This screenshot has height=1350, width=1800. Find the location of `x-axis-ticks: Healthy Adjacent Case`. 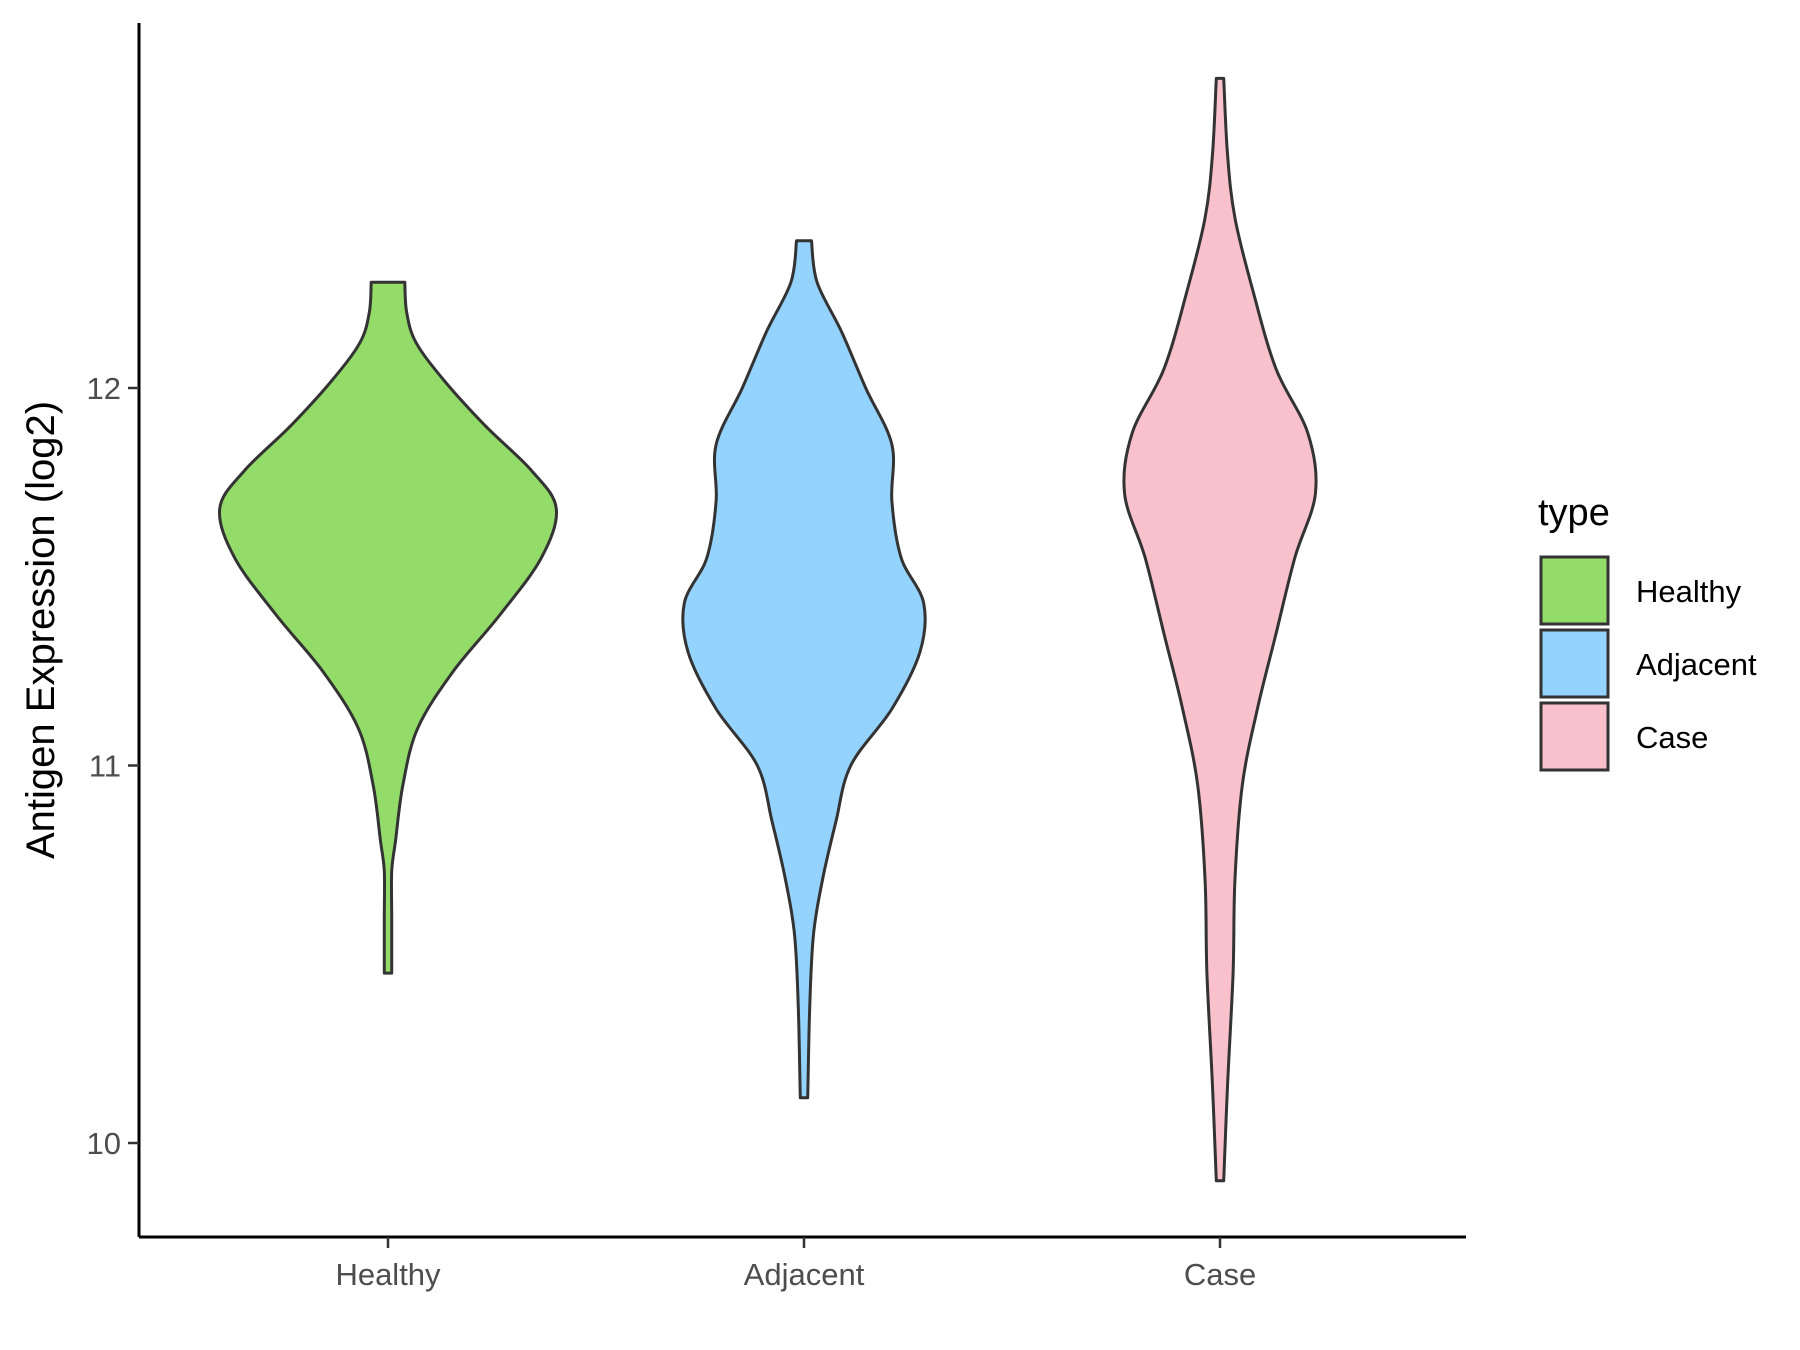

x-axis-ticks: Healthy Adjacent Case is located at coordinates (795, 1264).